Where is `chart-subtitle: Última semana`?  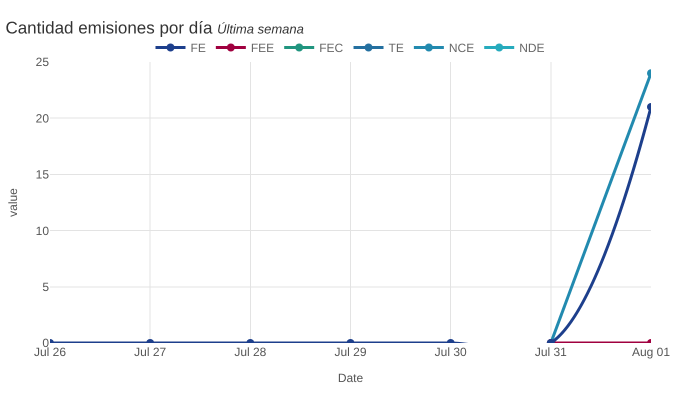
chart-subtitle: Última semana is located at coordinates (260, 29).